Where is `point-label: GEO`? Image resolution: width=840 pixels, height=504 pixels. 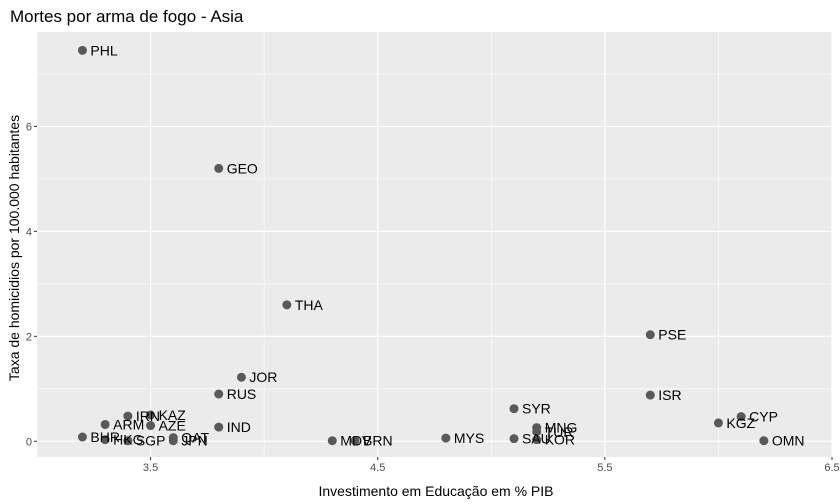 point-label: GEO is located at coordinates (242, 168).